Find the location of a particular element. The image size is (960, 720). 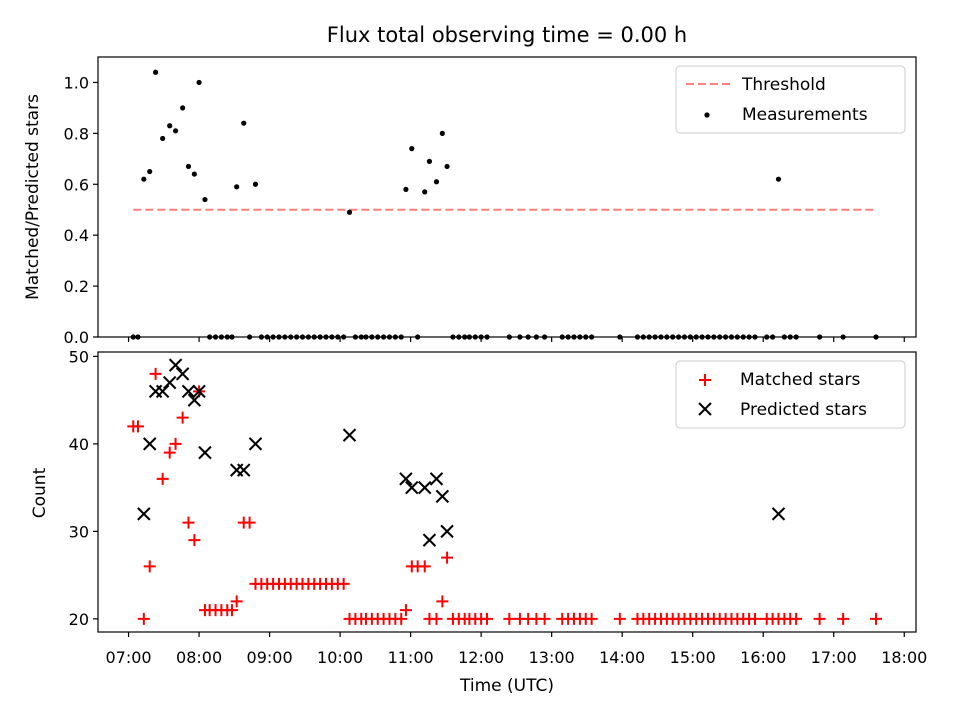

legend-matched-label: Matched stars is located at coordinates (800, 380).